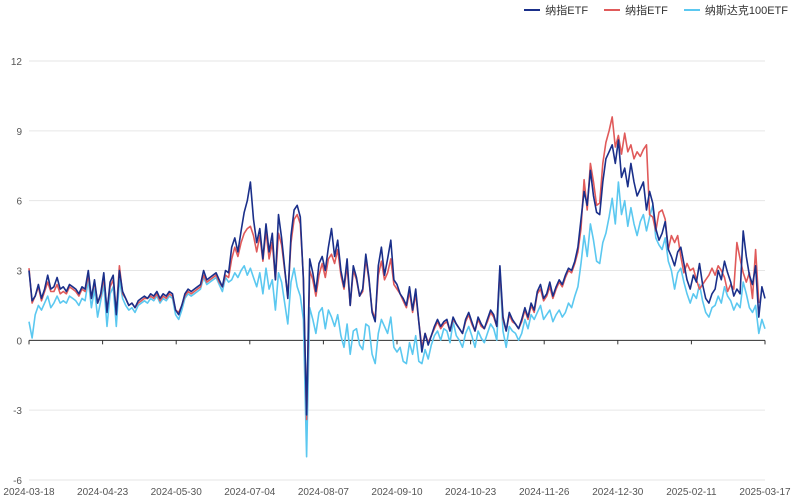 Image resolution: width=794 pixels, height=500 pixels. Describe the element at coordinates (103, 492) in the screenshot. I see `x-tick-label-1: 2024-04-23` at that location.